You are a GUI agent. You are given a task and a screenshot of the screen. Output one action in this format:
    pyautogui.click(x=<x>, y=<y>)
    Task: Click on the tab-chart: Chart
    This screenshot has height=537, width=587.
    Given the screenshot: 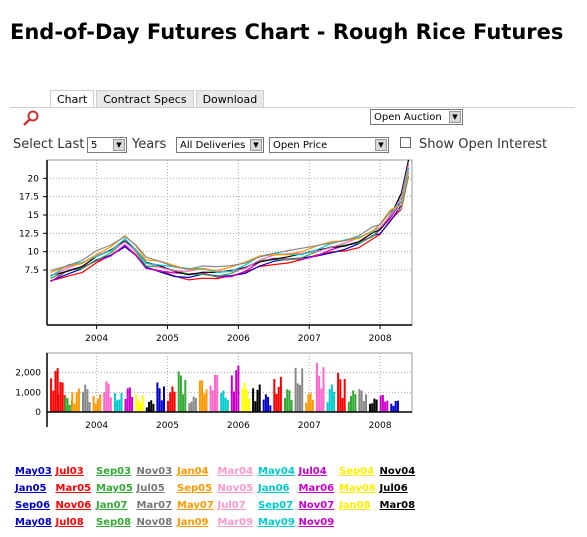 What is the action you would take?
    pyautogui.click(x=72, y=99)
    